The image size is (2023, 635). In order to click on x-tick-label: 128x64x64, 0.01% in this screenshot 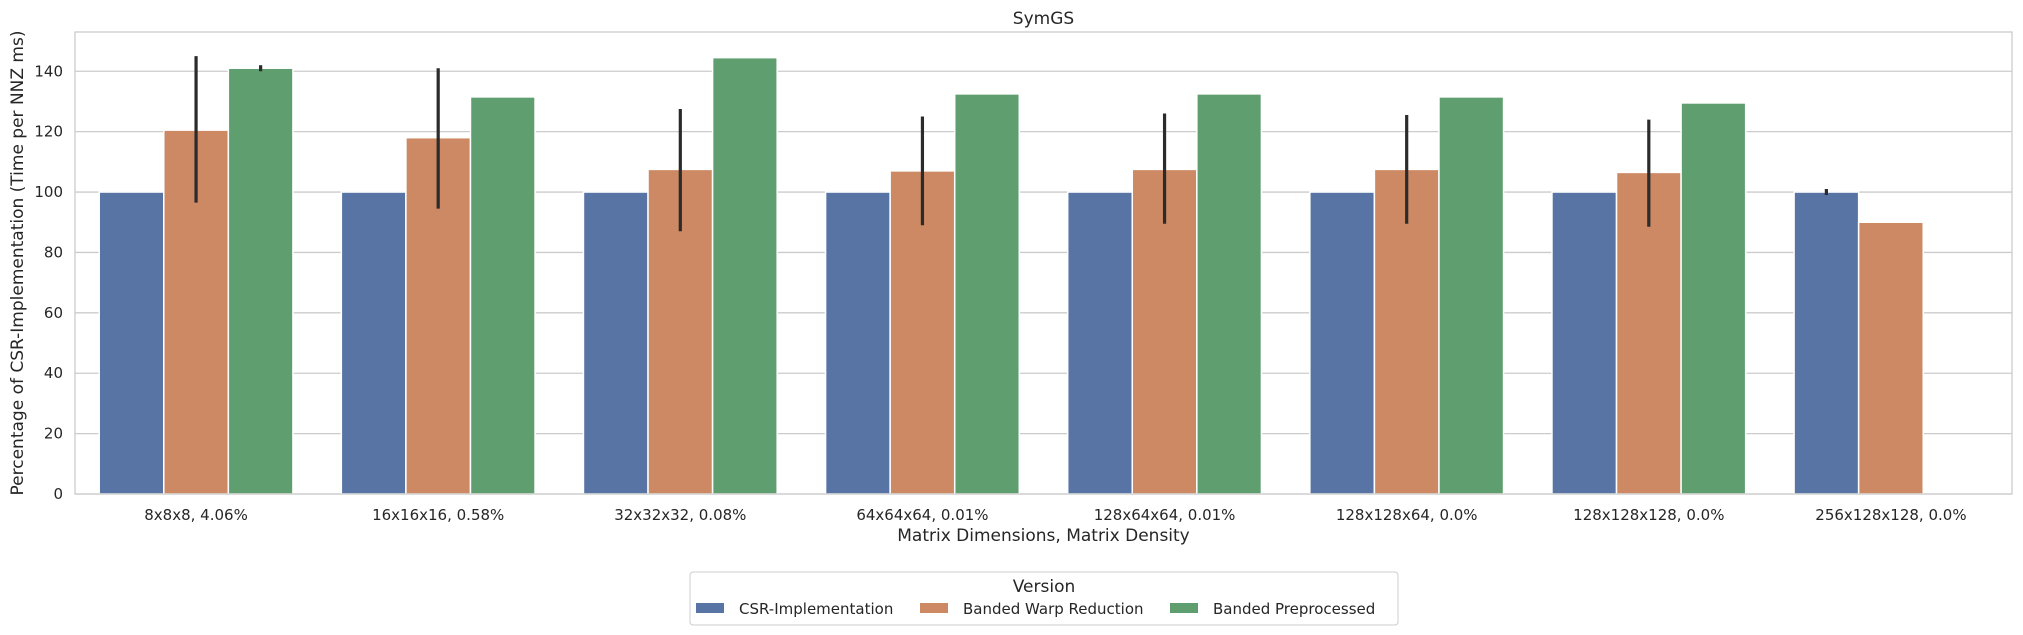, I will do `click(1165, 515)`.